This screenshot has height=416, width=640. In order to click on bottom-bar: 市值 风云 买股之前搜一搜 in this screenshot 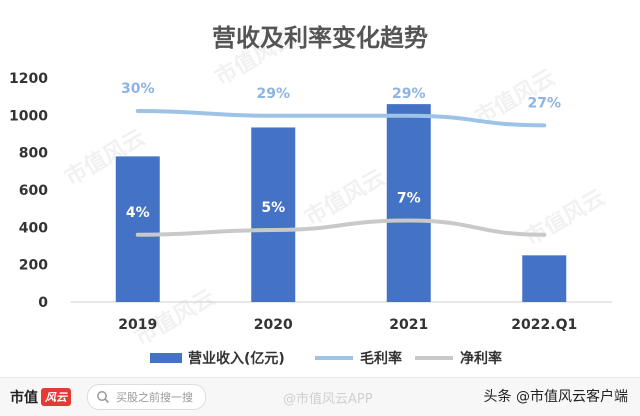, I will do `click(320, 396)`.